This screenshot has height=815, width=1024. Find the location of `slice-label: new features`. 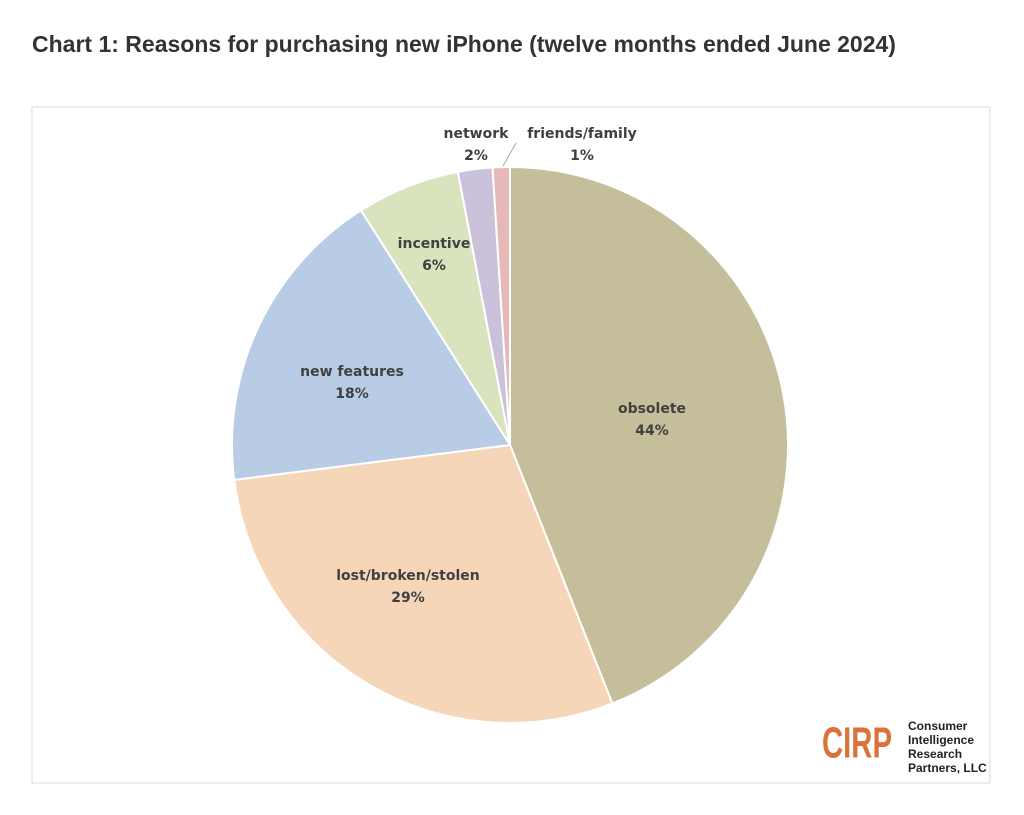

slice-label: new features is located at coordinates (352, 372).